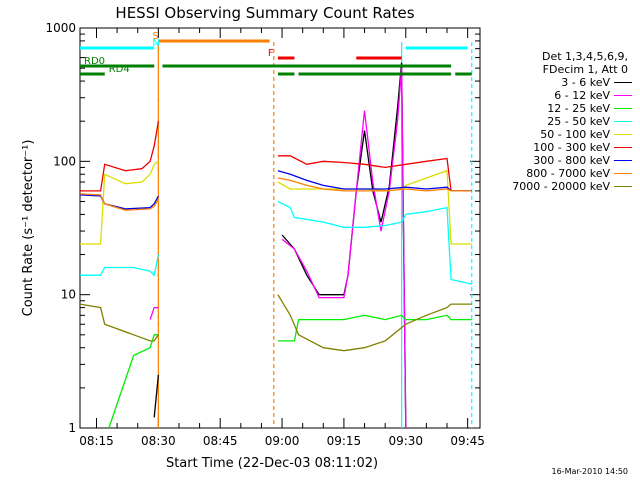 This screenshot has width=640, height=480. Describe the element at coordinates (96, 441) in the screenshot. I see `x-tick-label: 08:15` at that location.